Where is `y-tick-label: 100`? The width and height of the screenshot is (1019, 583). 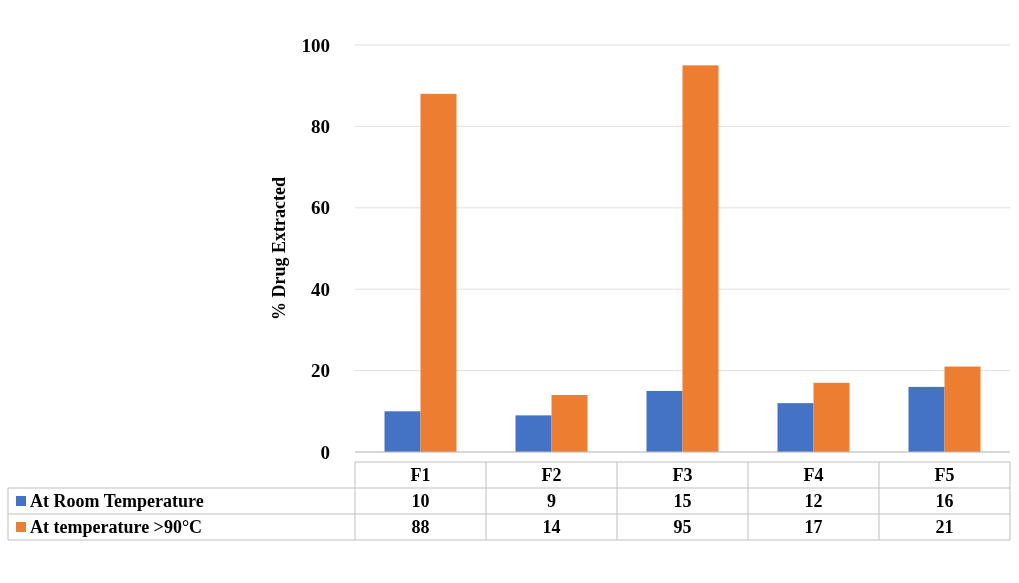 y-tick-label: 100 is located at coordinates (315, 45).